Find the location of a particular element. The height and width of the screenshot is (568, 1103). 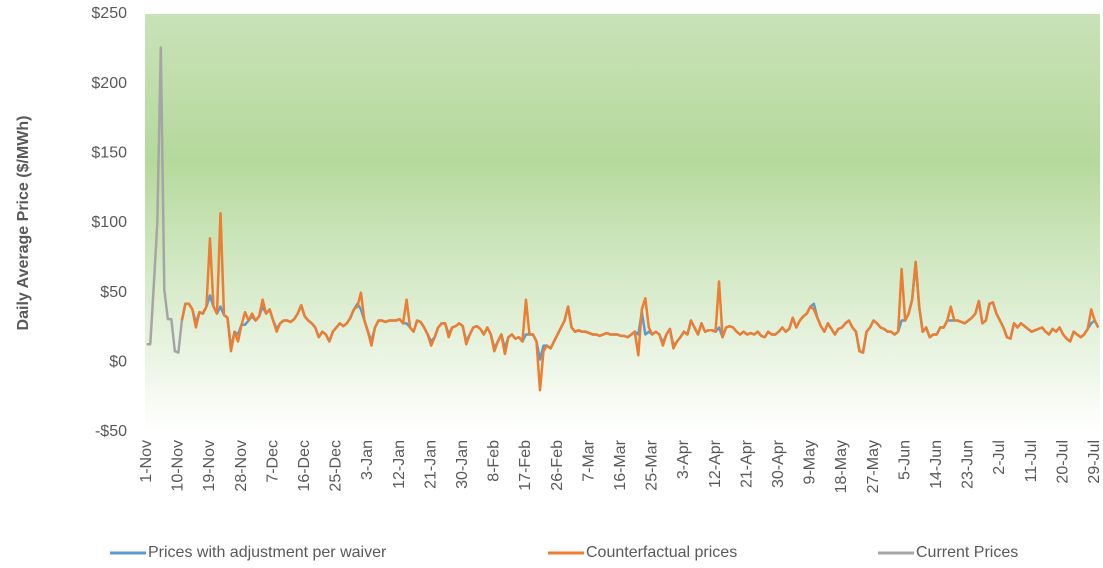

x-tick-label: 18-May is located at coordinates (841, 466).